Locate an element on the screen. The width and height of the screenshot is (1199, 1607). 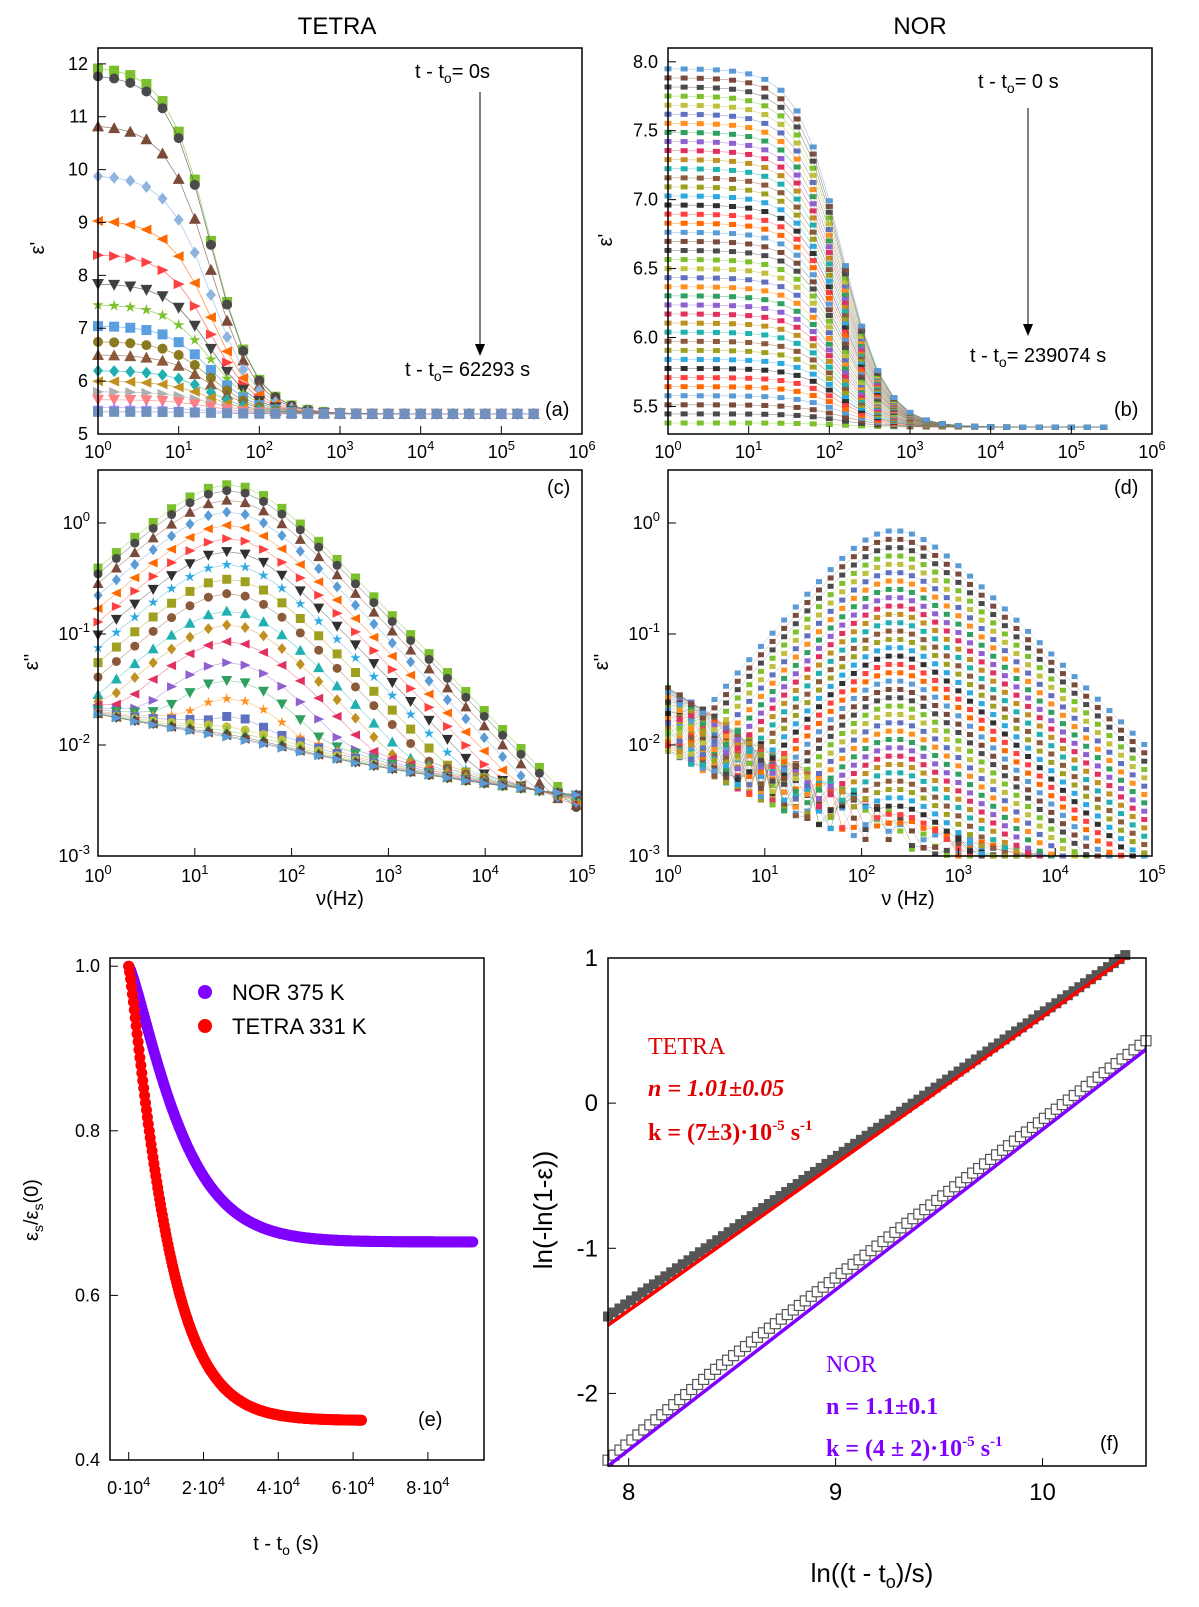
column-title-right: NOR is located at coordinates (919, 26).